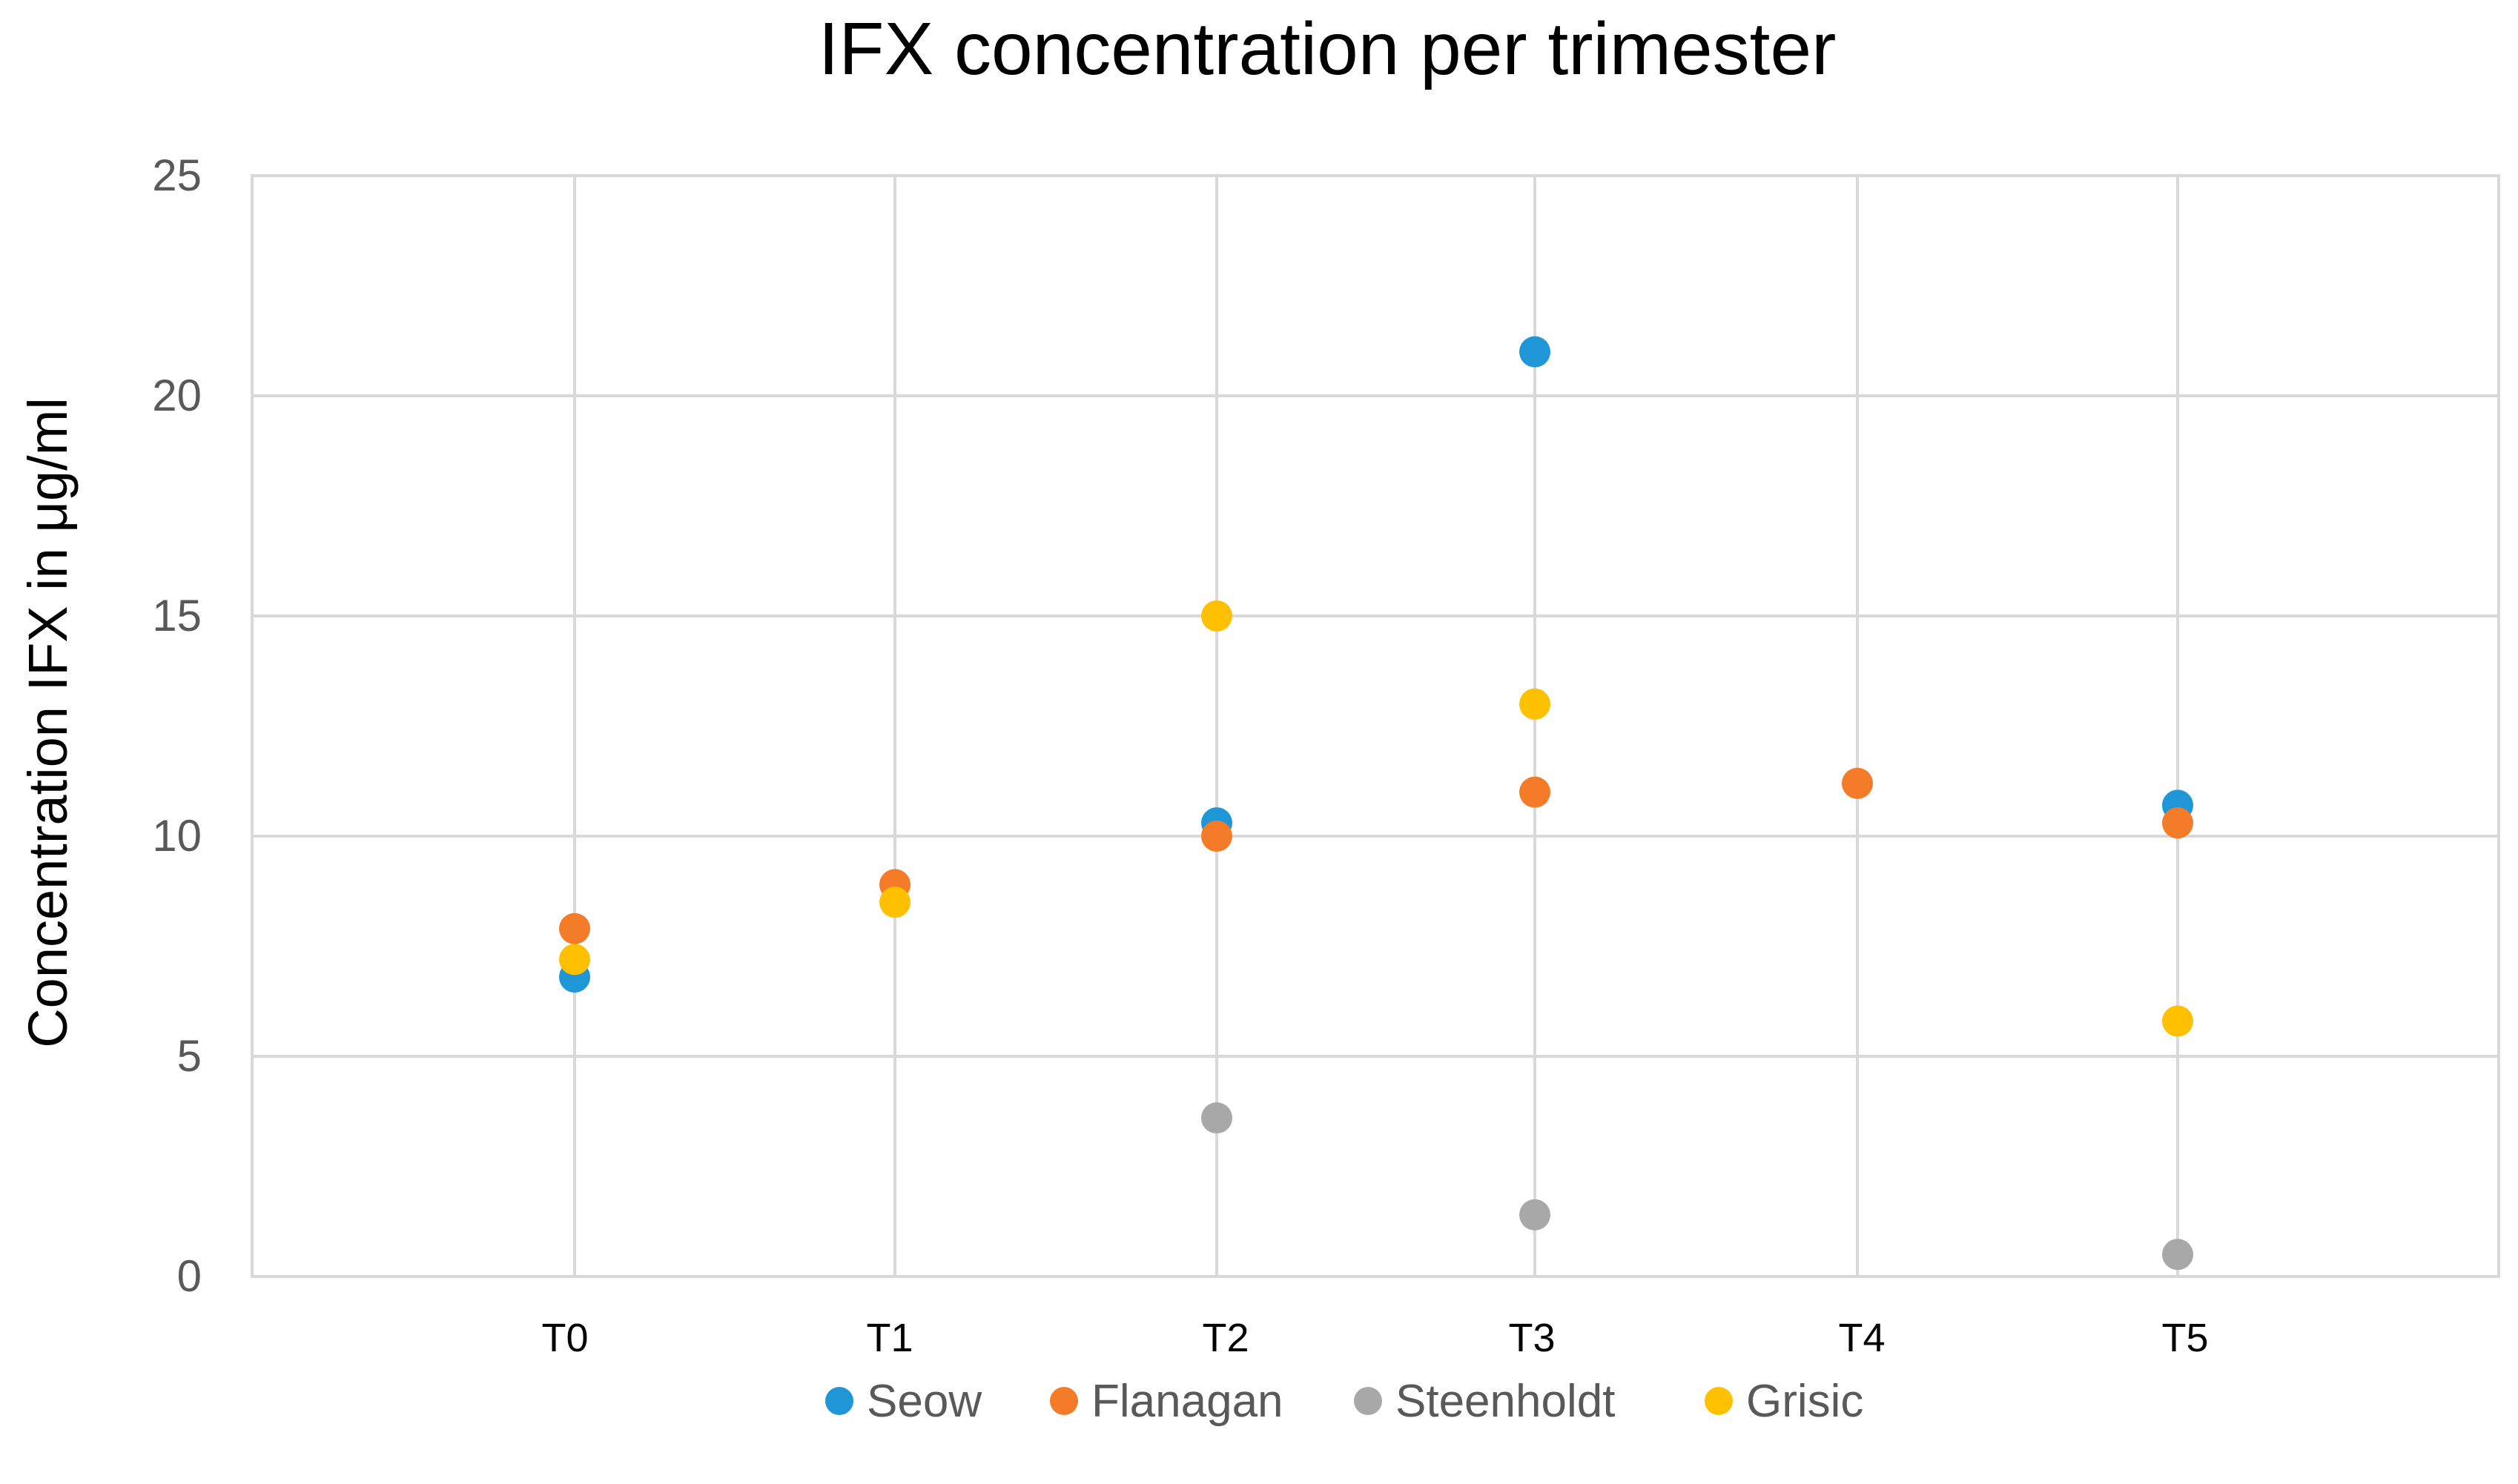  I want to click on legend-item-steenholdt: Steenholdt, so click(1484, 1401).